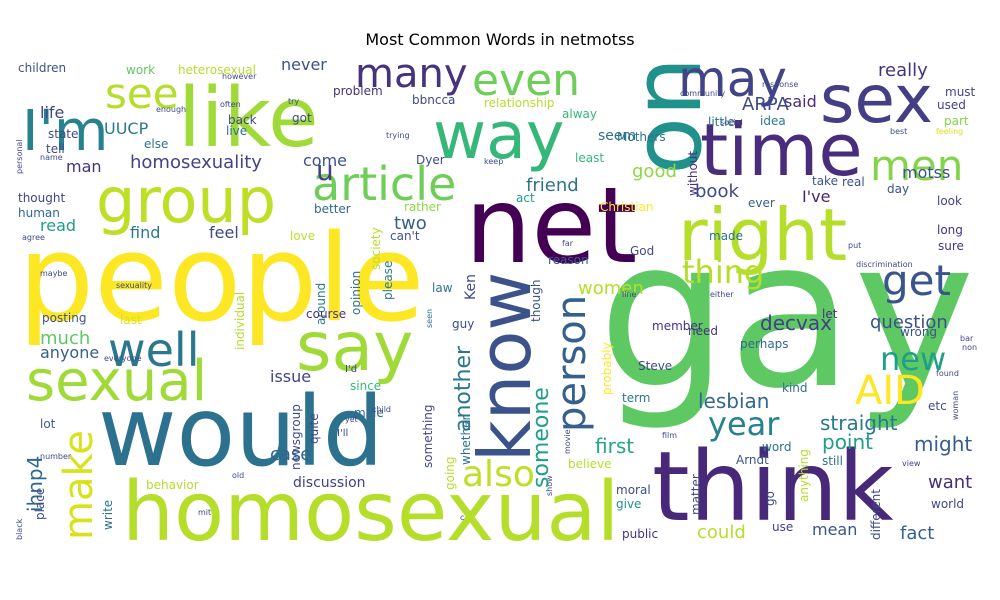 The height and width of the screenshot is (600, 1000). What do you see at coordinates (696, 494) in the screenshot?
I see `word-matter: matter` at bounding box center [696, 494].